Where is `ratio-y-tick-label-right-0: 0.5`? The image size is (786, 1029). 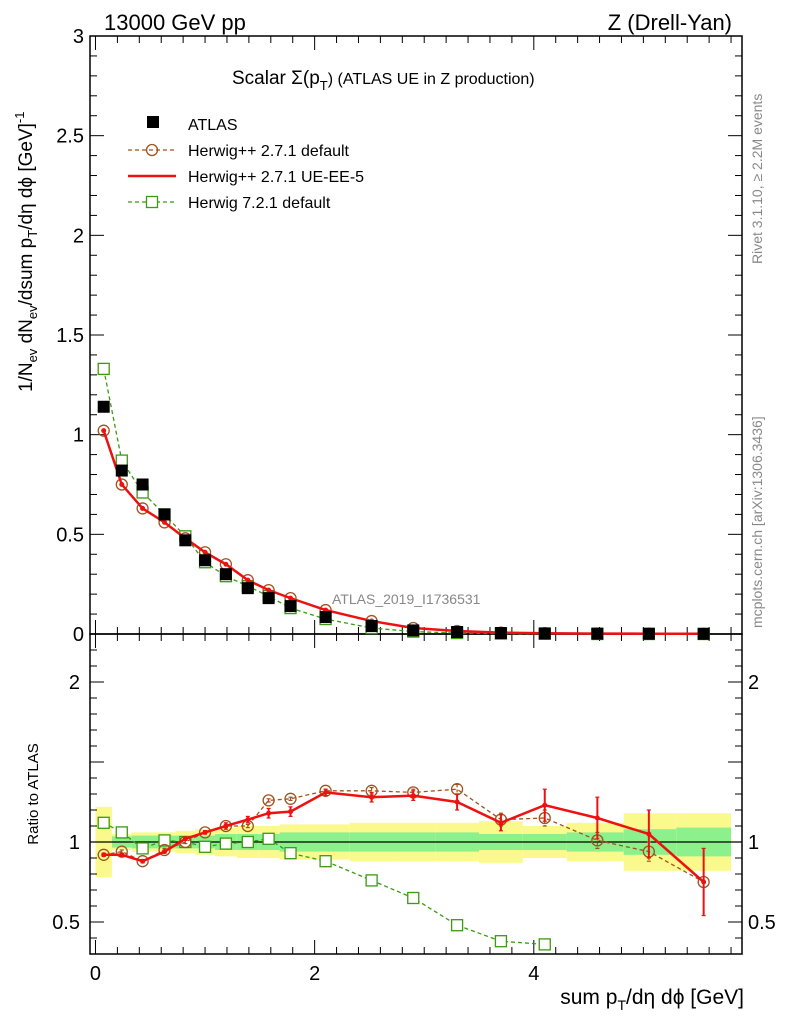 ratio-y-tick-label-right-0: 0.5 is located at coordinates (762, 923).